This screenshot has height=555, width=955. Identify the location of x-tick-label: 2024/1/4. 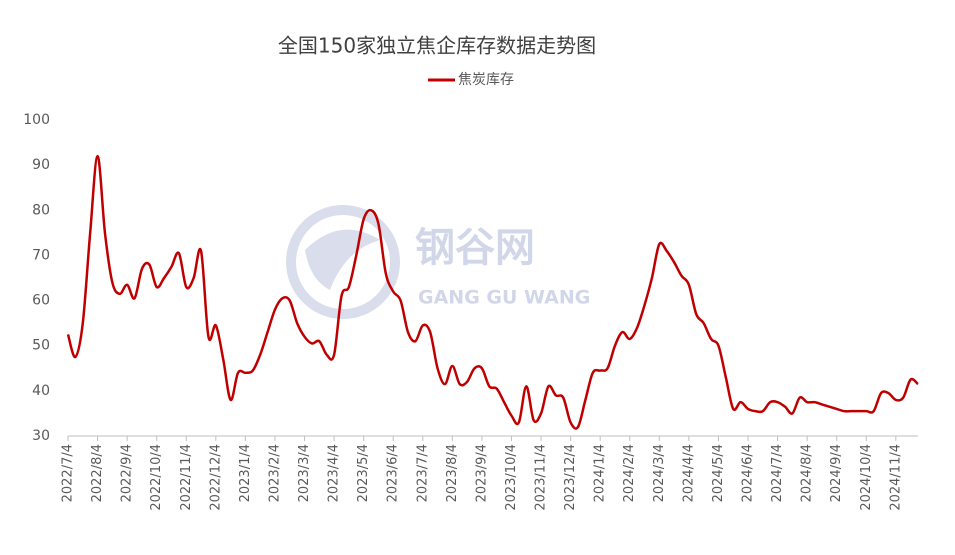
(600, 473).